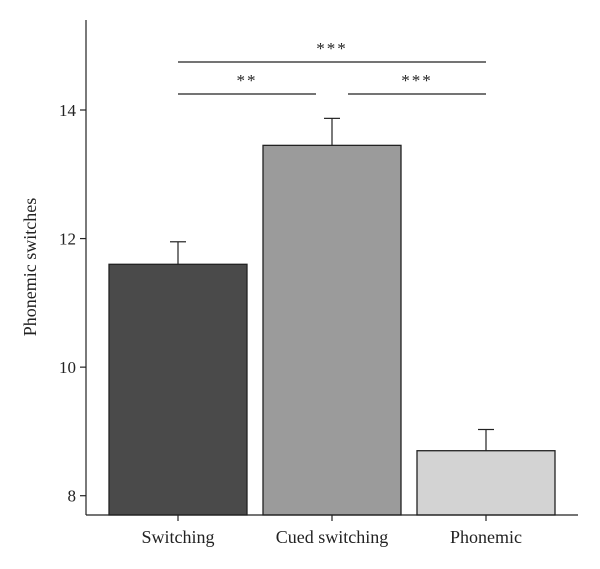 The width and height of the screenshot is (600, 569). I want to click on significance-label: **, so click(247, 80).